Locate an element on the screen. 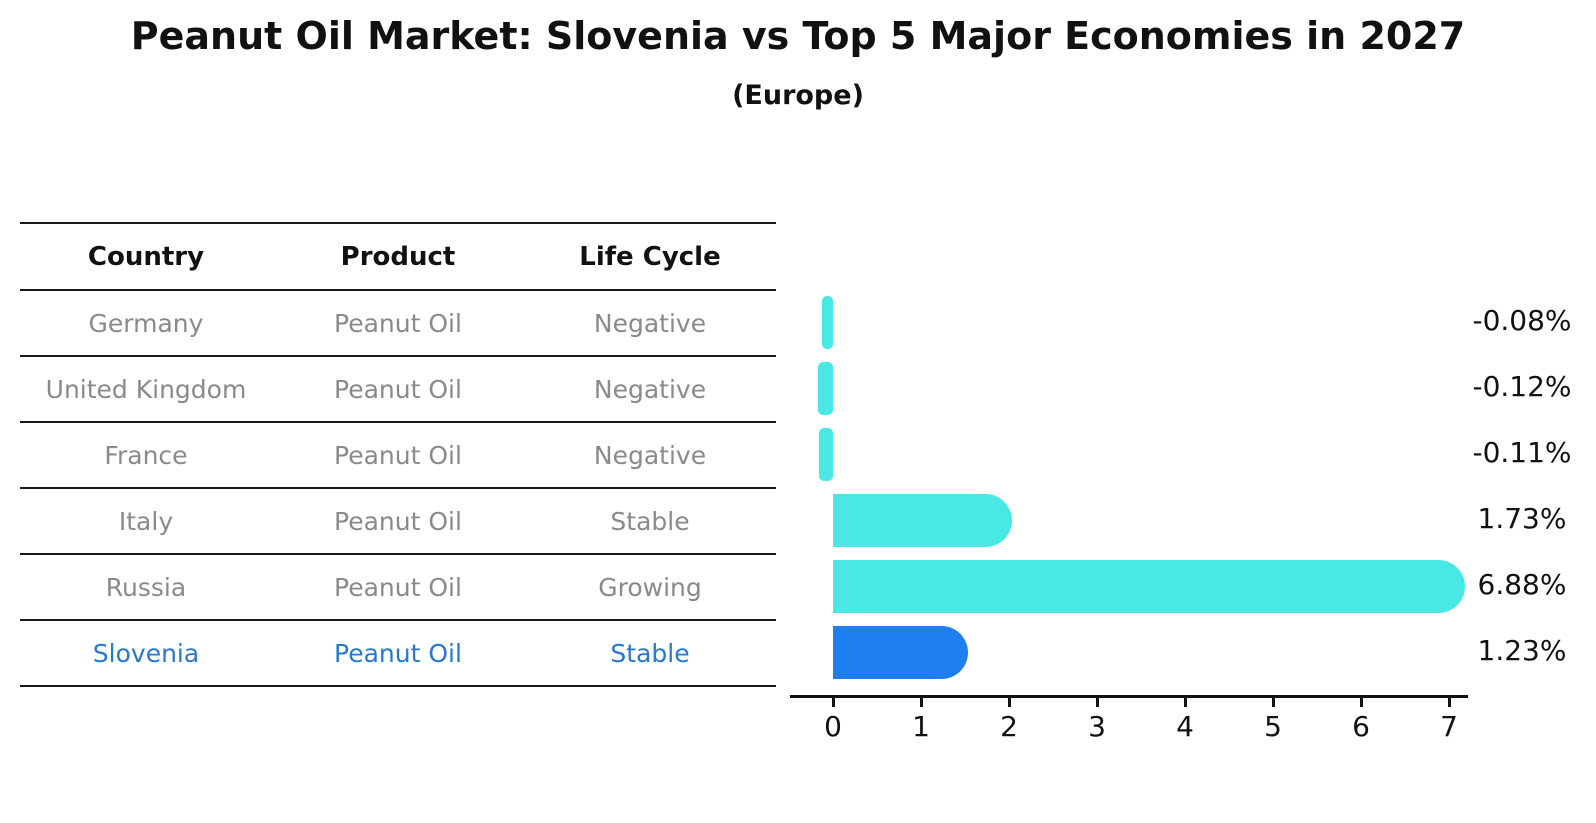 The image size is (1596, 823). x-tick-label-1: 1 is located at coordinates (921, 726).